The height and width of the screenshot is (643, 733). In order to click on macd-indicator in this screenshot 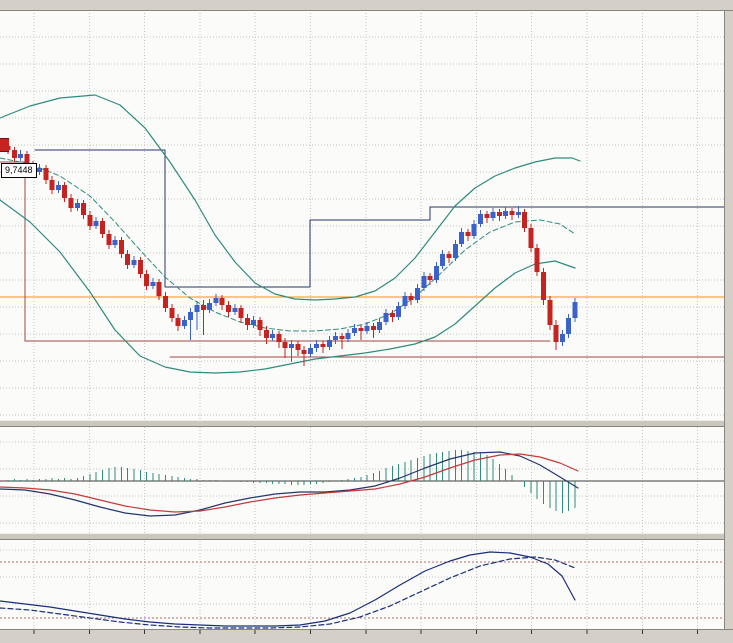, I will do `click(362, 483)`.